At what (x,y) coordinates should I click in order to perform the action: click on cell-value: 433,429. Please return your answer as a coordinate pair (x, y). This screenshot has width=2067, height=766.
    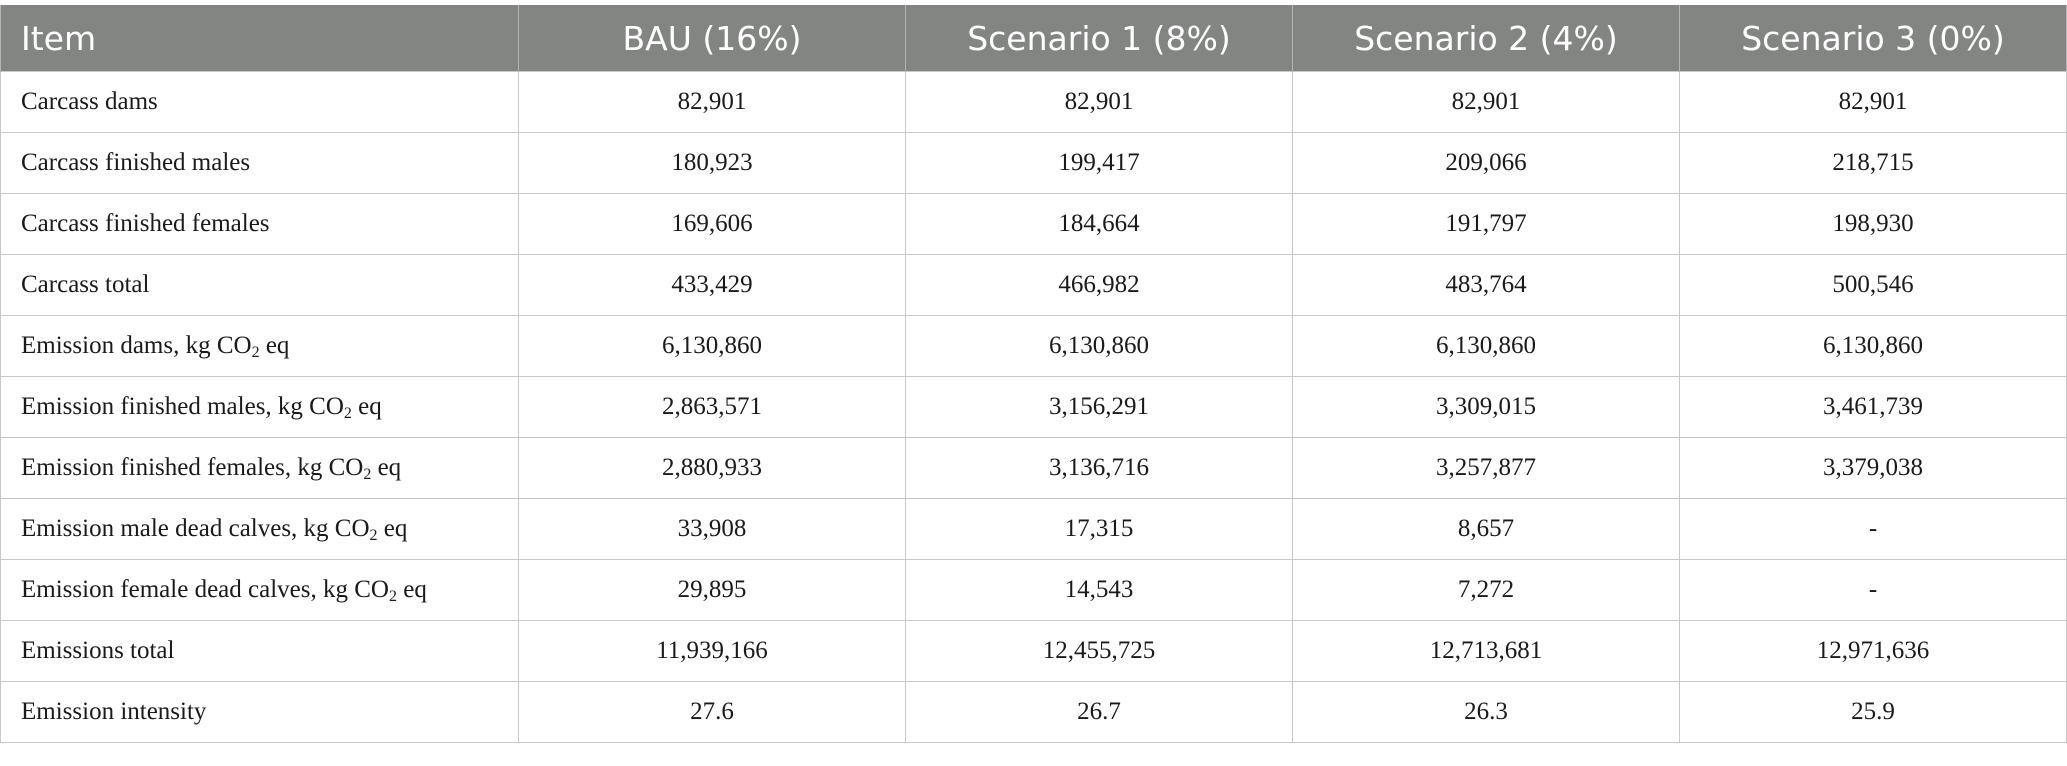
    Looking at the image, I should click on (712, 285).